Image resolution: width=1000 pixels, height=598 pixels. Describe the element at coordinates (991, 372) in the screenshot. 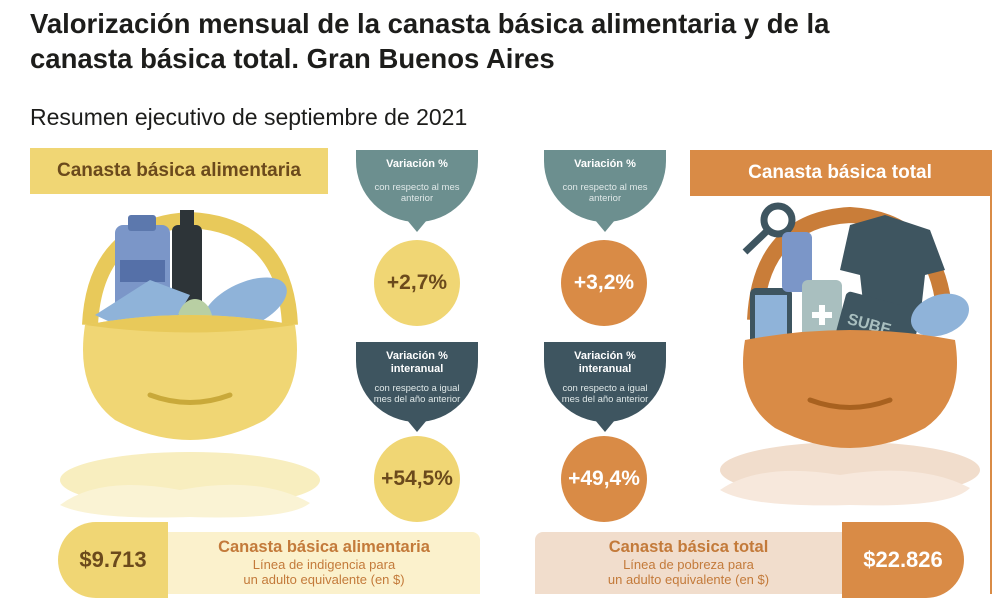

I see `cbt-side-rule` at that location.